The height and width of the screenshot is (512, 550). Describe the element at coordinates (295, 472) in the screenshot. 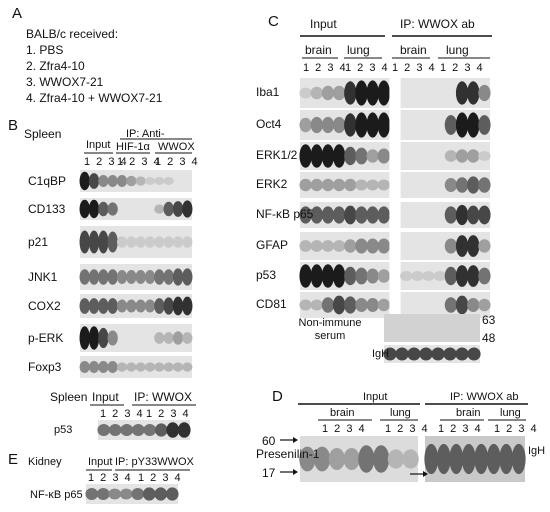

I see `arrow-head` at that location.